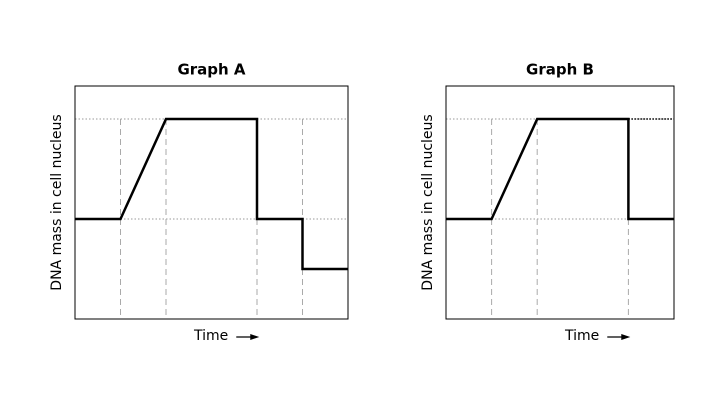  I want to click on chart-title: Graph B, so click(560, 70).